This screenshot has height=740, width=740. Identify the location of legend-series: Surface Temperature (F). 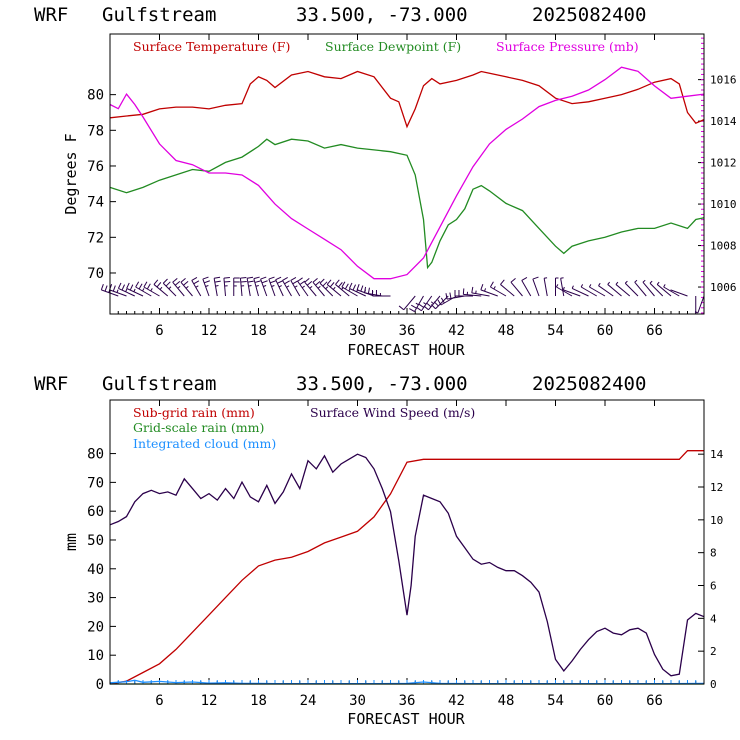
(211, 46).